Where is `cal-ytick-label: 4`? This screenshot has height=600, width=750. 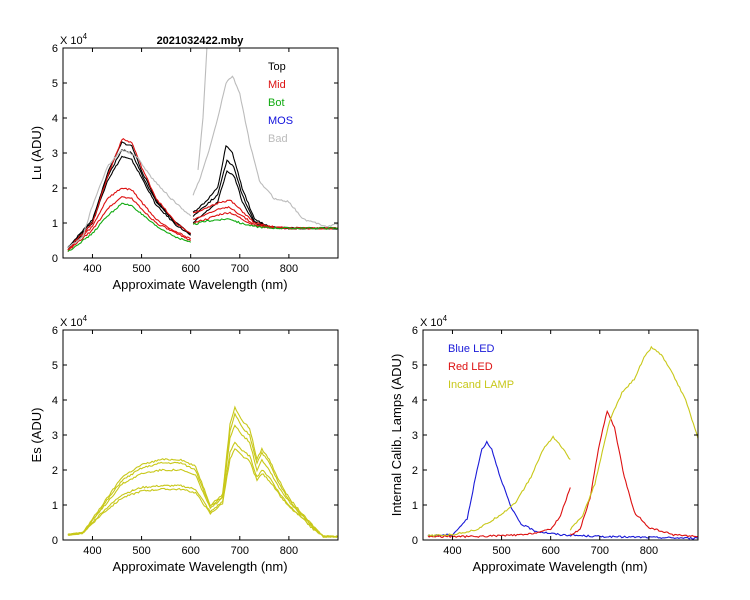 cal-ytick-label: 4 is located at coordinates (415, 401).